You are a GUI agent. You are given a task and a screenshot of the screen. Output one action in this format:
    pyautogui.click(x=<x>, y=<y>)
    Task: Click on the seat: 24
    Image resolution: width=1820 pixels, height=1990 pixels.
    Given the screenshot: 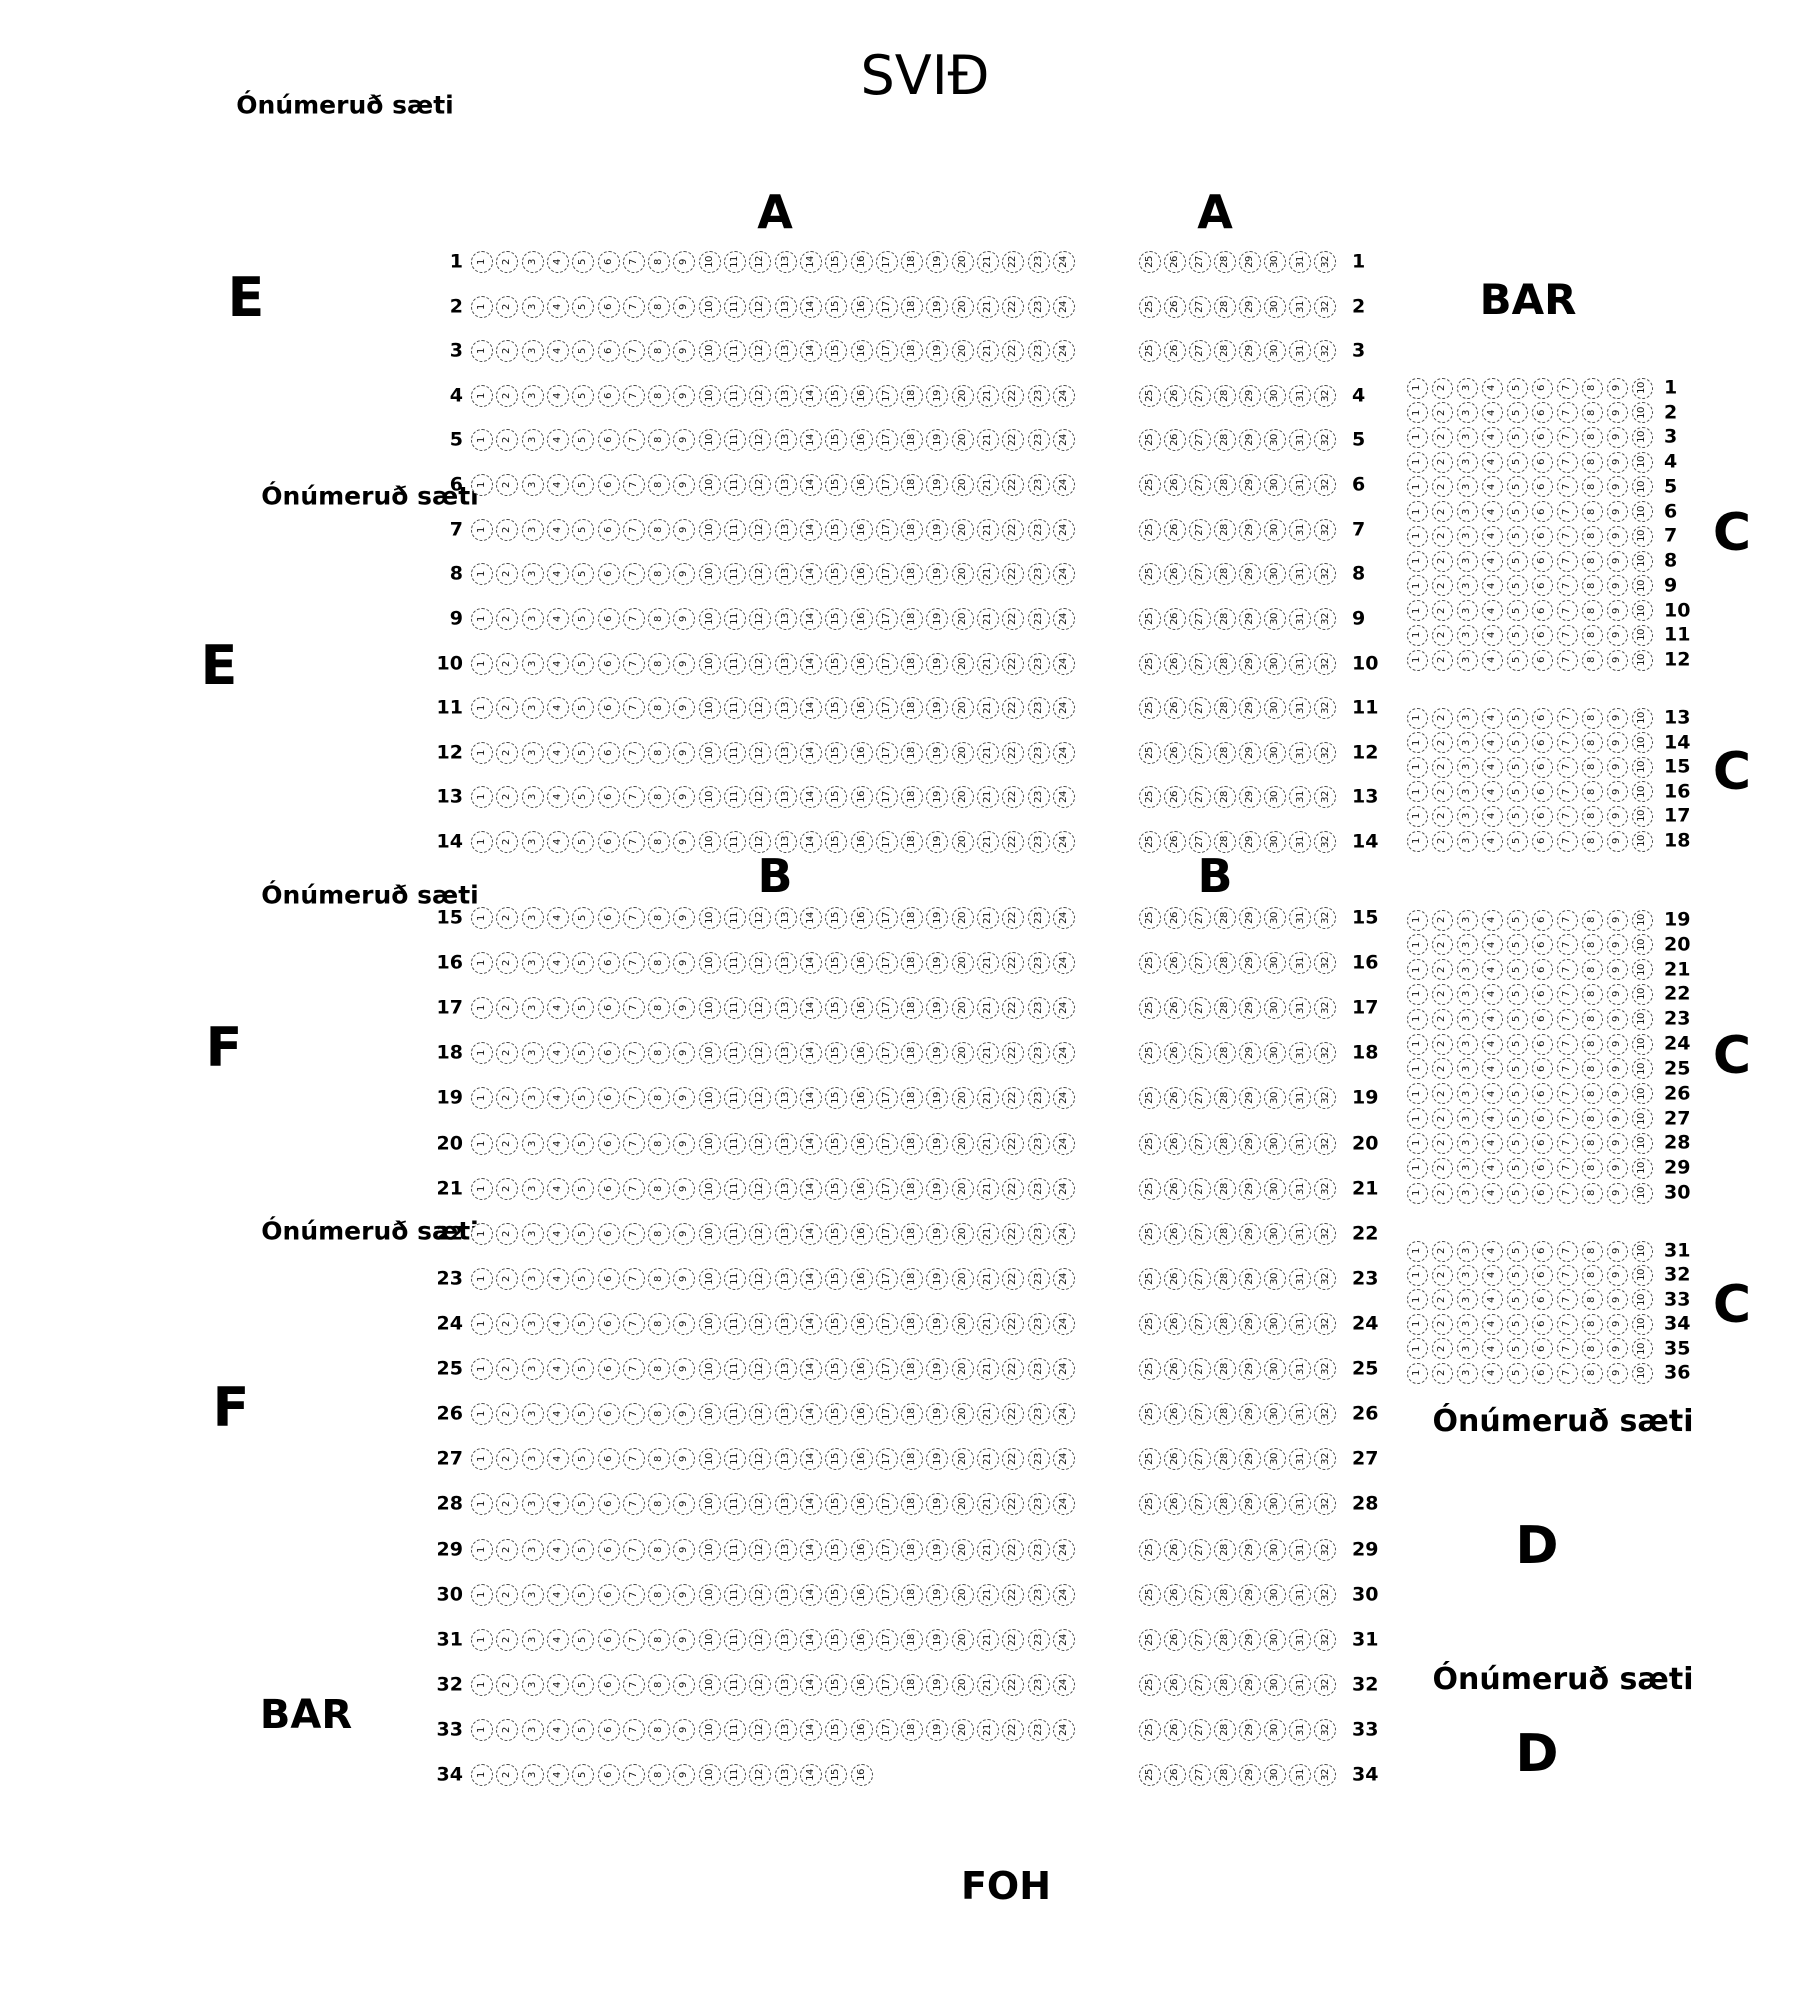 What is the action you would take?
    pyautogui.click(x=1063, y=1098)
    